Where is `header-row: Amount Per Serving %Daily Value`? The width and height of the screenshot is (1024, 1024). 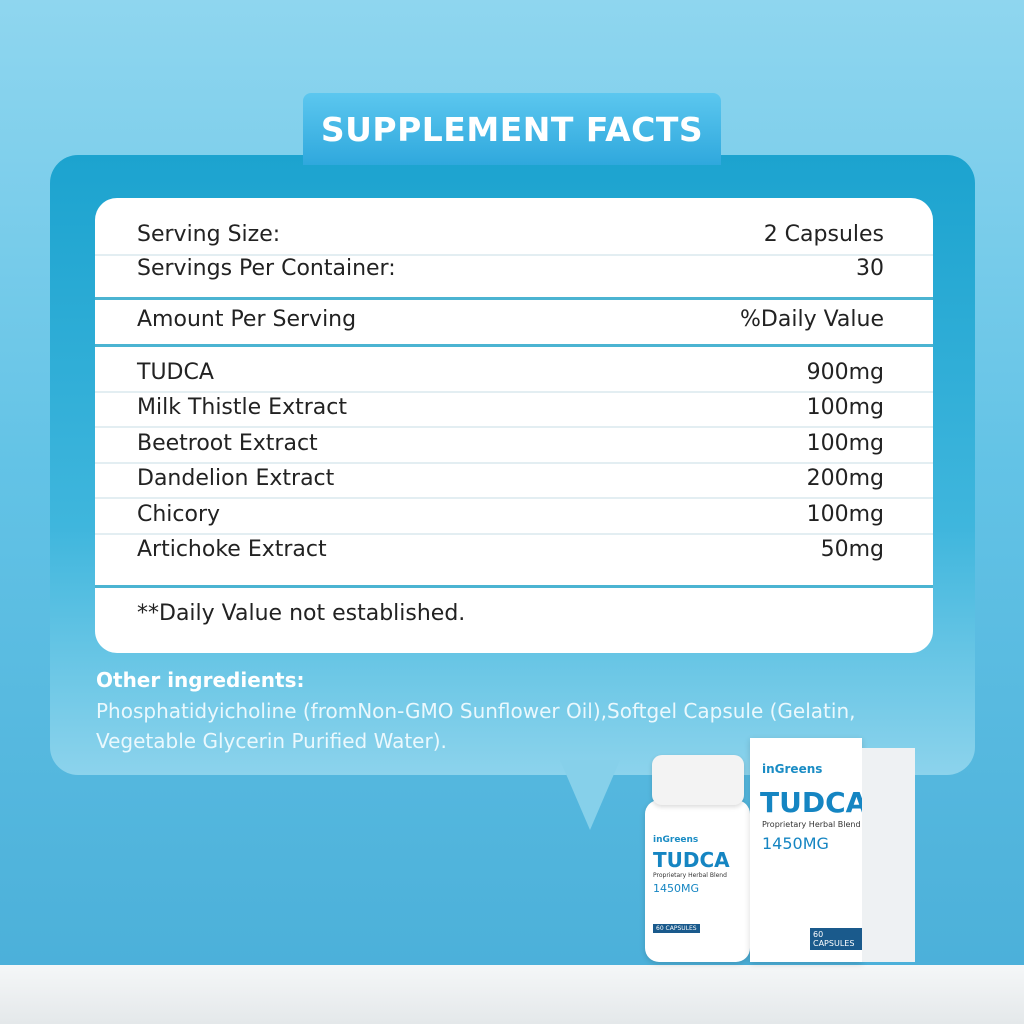
header-row: Amount Per Serving %Daily Value is located at coordinates (510, 319).